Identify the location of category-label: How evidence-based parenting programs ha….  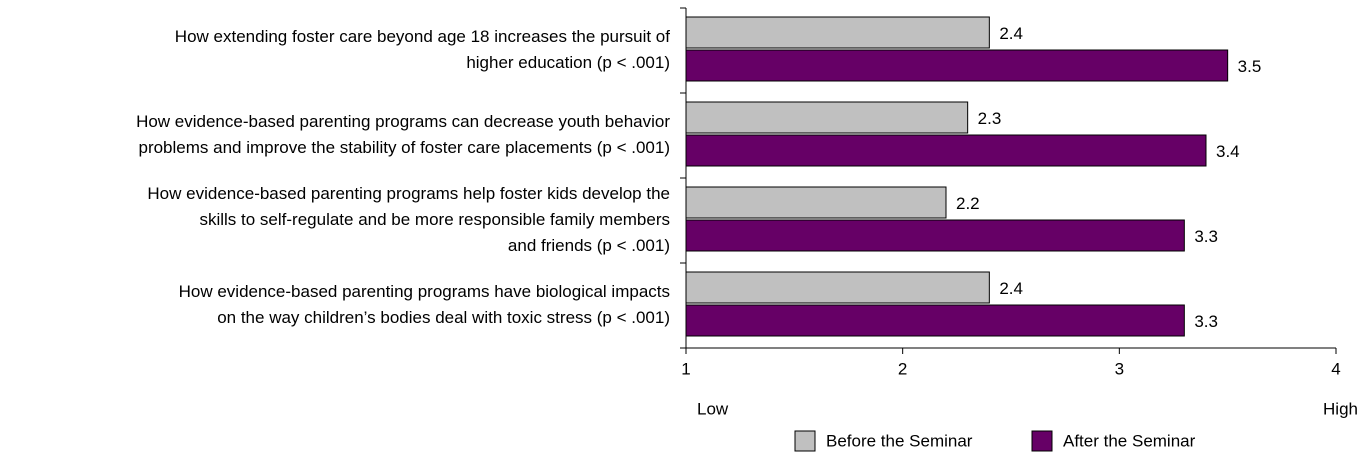
(424, 291).